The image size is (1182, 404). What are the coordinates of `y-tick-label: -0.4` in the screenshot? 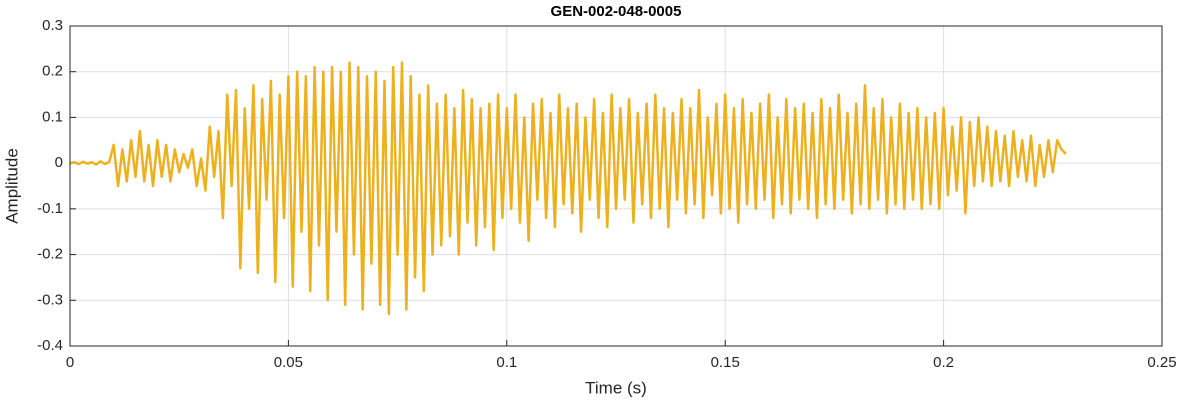 It's located at (50, 345).